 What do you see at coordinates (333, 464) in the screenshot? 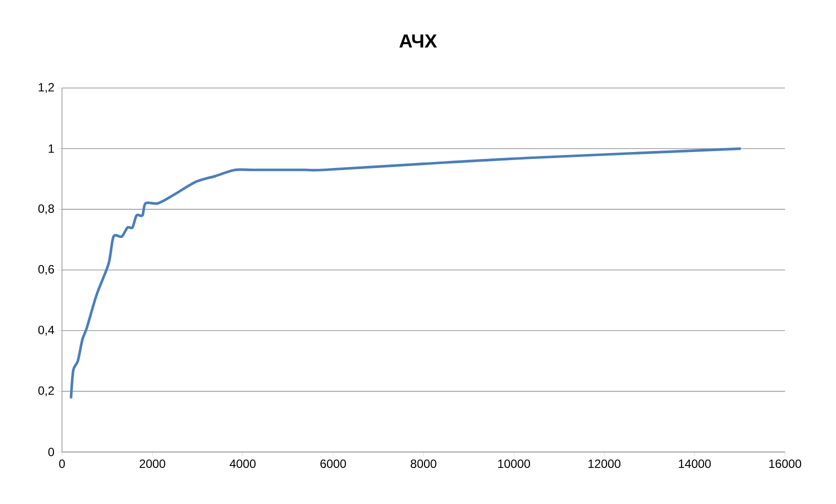
I see `x-tick-label: 6000` at bounding box center [333, 464].